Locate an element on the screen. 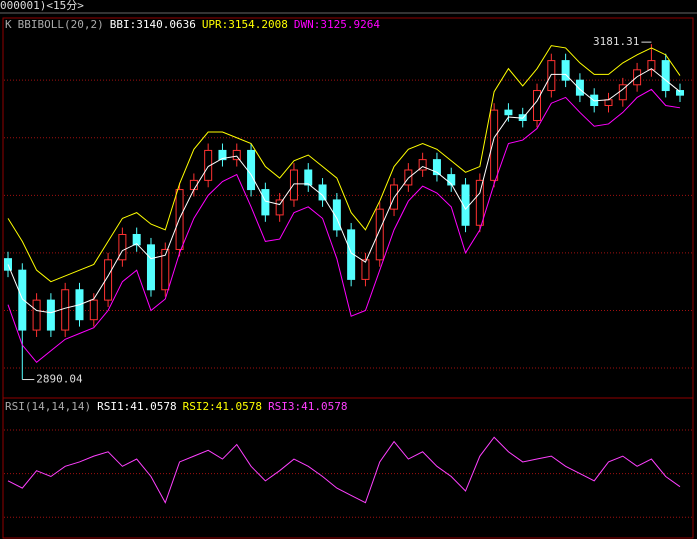  min-annotation: 2890.04 is located at coordinates (59, 379).